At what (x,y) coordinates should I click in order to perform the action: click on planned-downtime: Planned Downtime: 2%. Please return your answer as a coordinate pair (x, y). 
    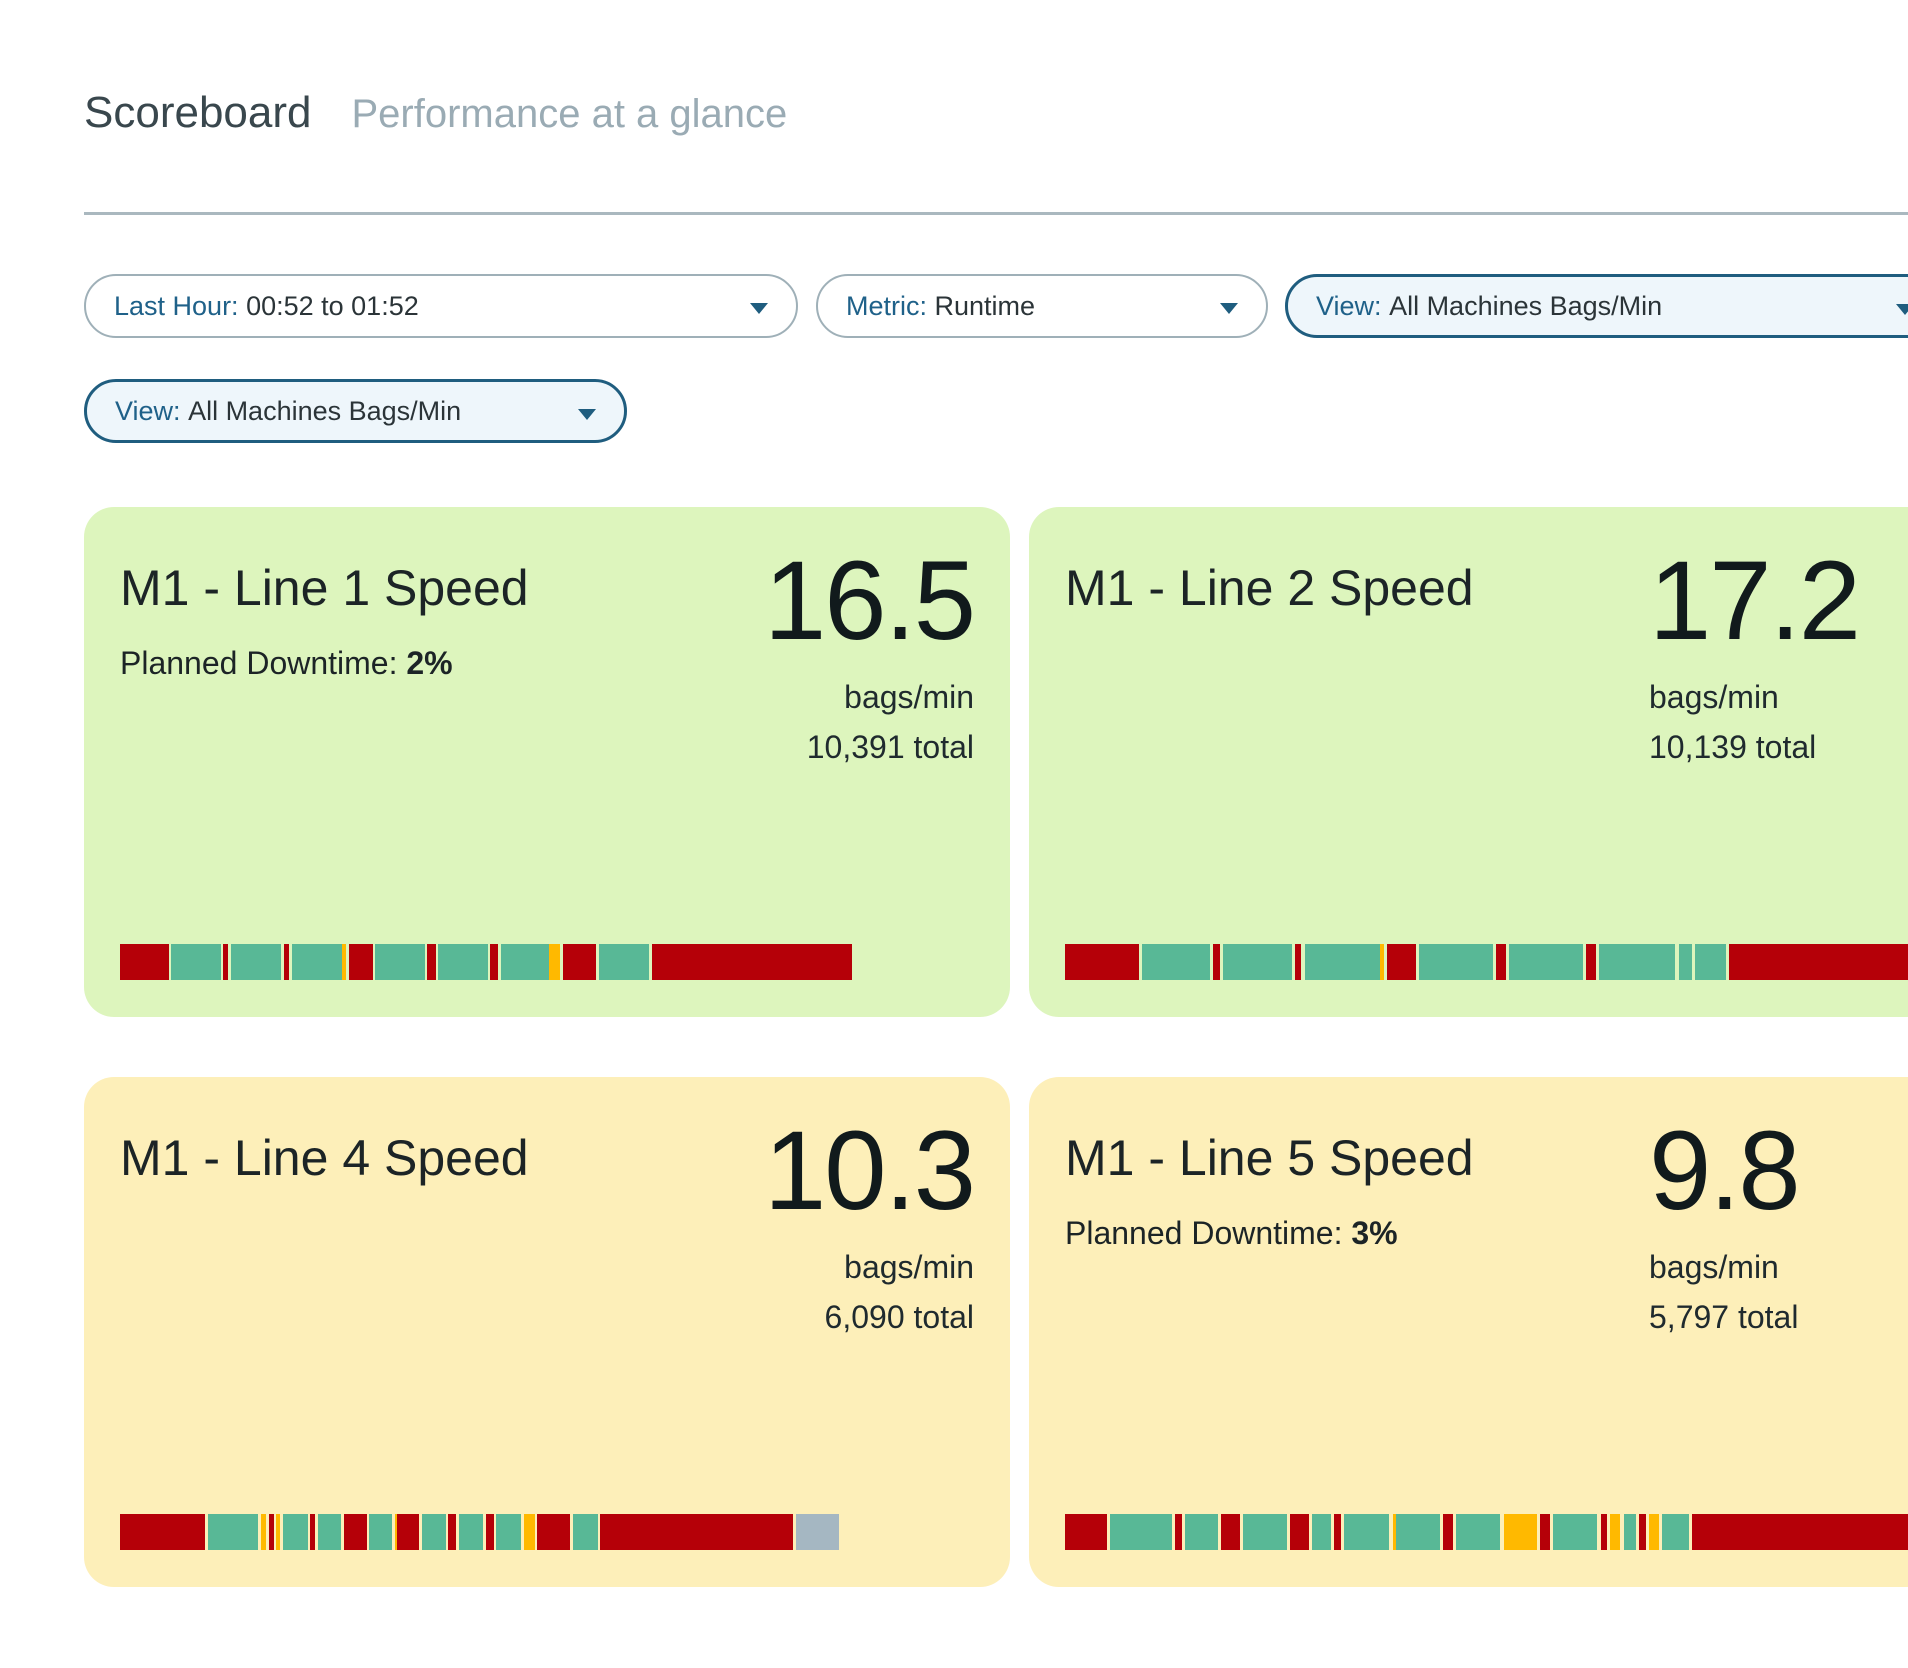
    Looking at the image, I should click on (286, 663).